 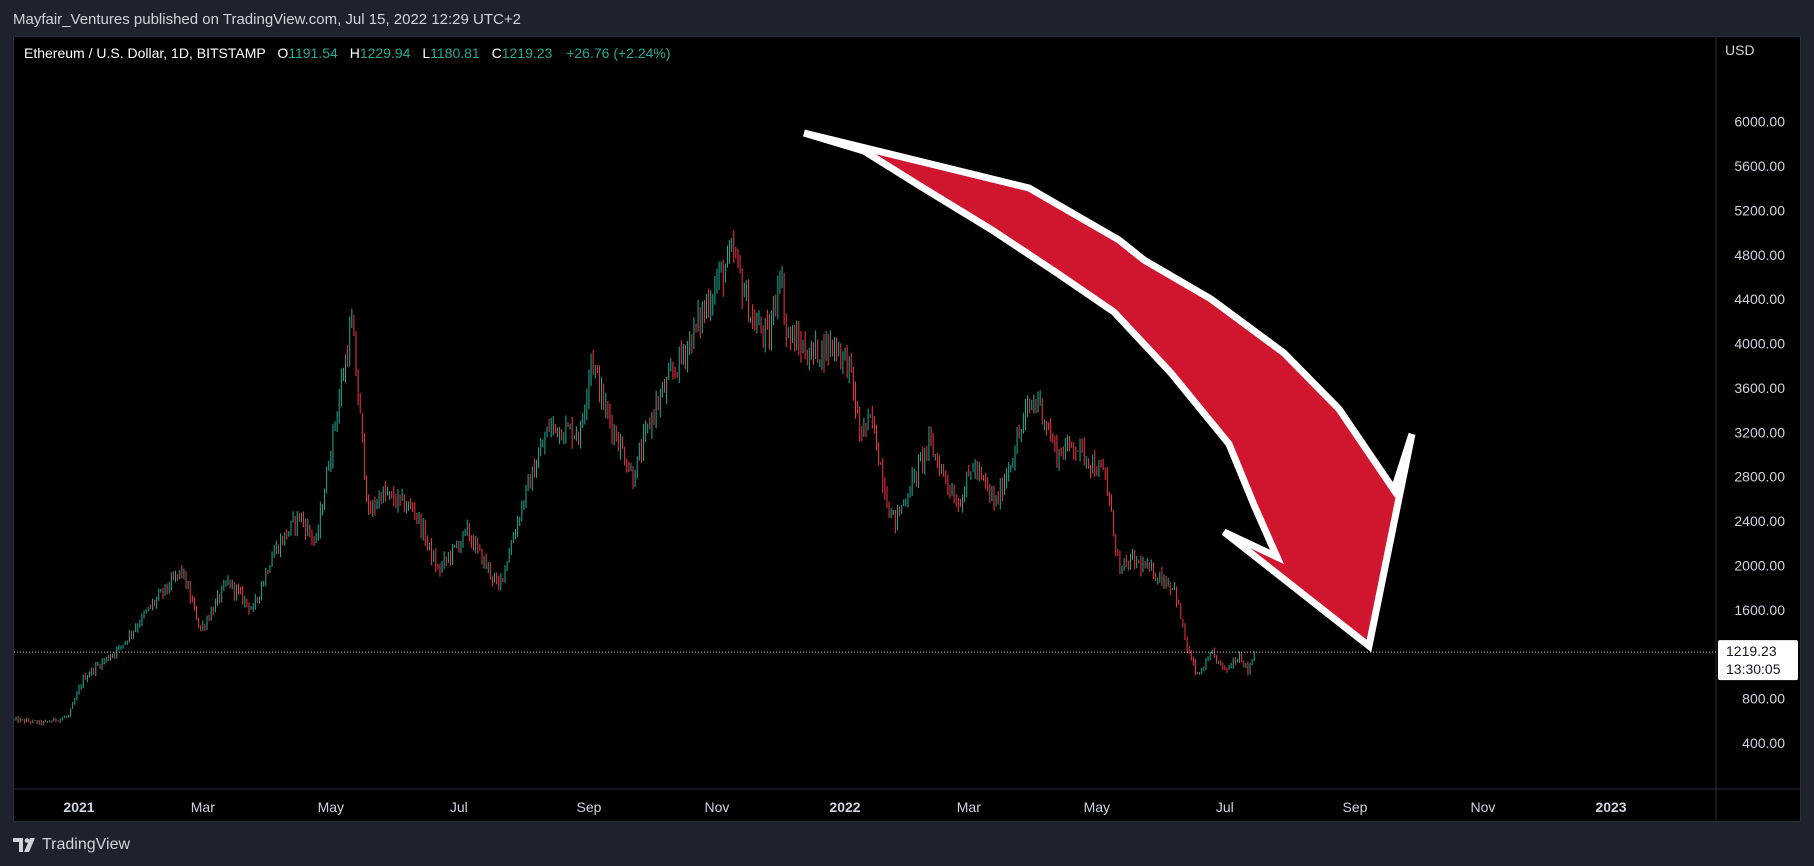 I want to click on high-label: H, so click(x=354, y=53).